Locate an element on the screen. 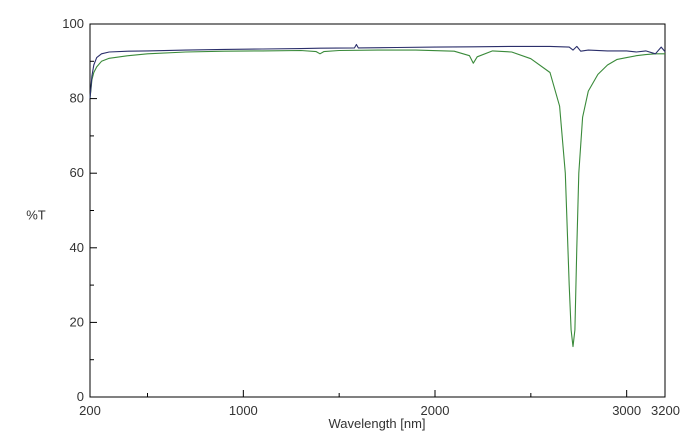  y-tick-label: 60 is located at coordinates (77, 172).